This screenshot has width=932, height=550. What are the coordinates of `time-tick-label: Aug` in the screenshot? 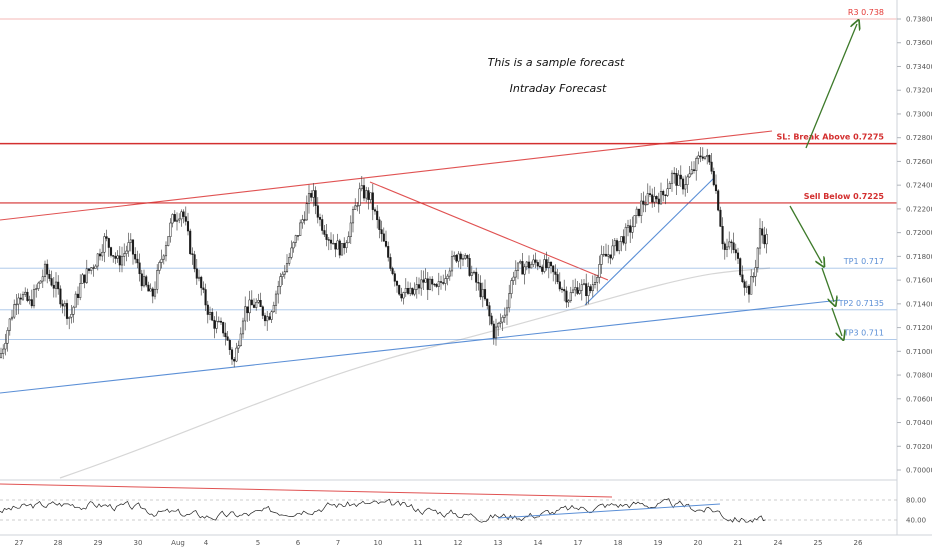 It's located at (178, 543).